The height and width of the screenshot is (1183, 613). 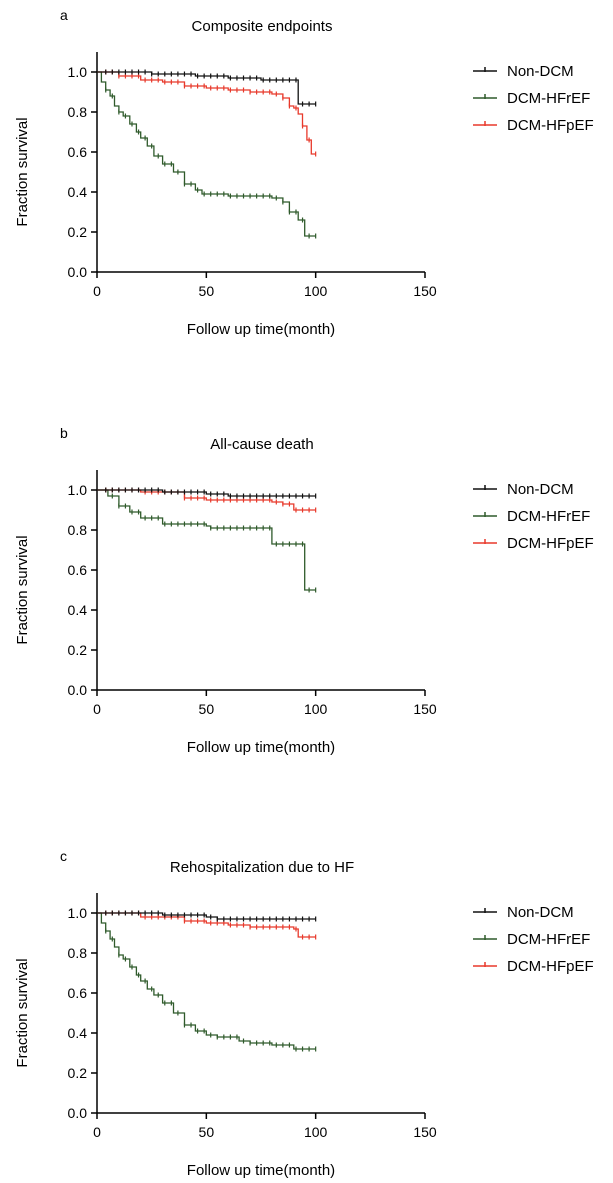 What do you see at coordinates (206, 493) in the screenshot?
I see `series-line-non-dcm` at bounding box center [206, 493].